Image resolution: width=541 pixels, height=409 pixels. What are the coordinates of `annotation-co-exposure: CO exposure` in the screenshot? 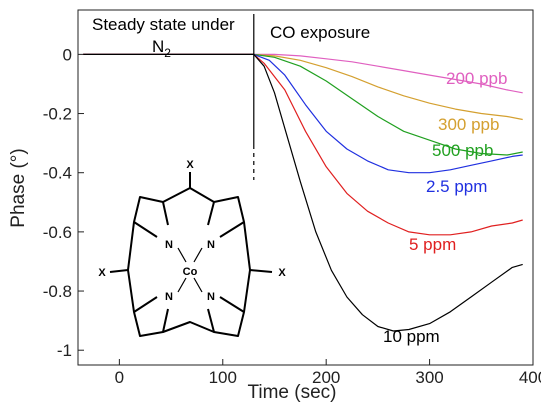 It's located at (320, 32).